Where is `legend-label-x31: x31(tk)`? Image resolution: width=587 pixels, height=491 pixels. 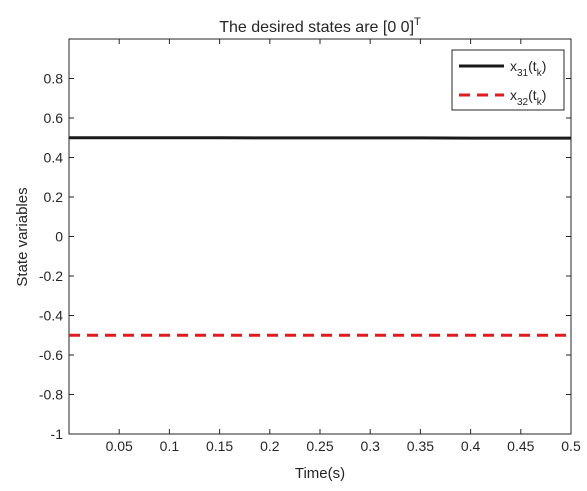 legend-label-x31: x31(tk) is located at coordinates (528, 68).